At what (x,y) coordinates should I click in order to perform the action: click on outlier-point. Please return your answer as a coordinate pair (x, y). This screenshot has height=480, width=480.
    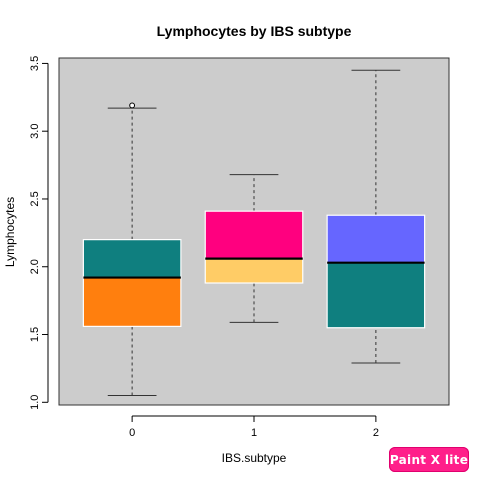
    Looking at the image, I should click on (132, 105).